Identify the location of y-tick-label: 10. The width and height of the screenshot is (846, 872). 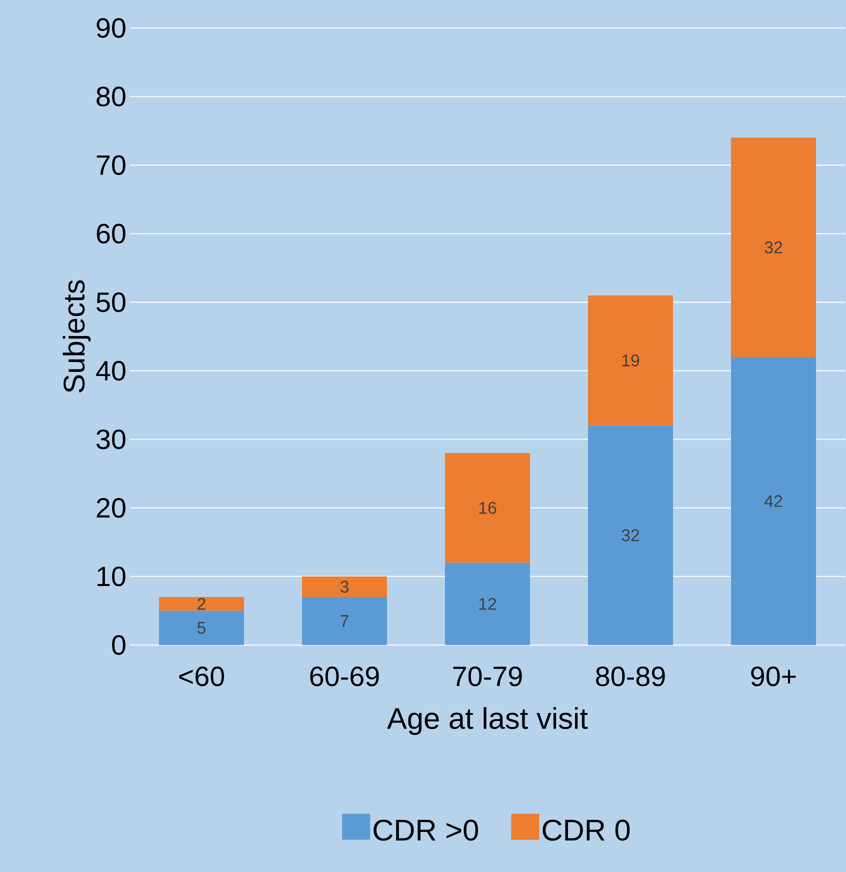
(112, 576).